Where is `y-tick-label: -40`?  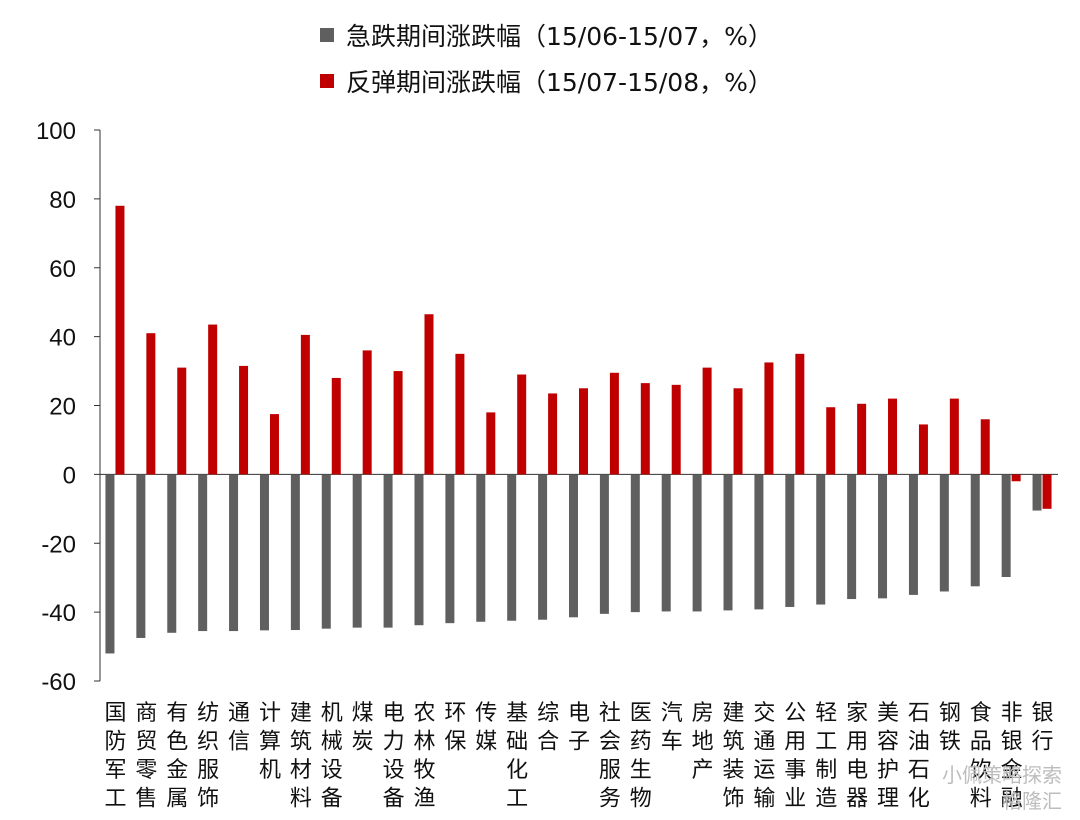
y-tick-label: -40 is located at coordinates (58, 613).